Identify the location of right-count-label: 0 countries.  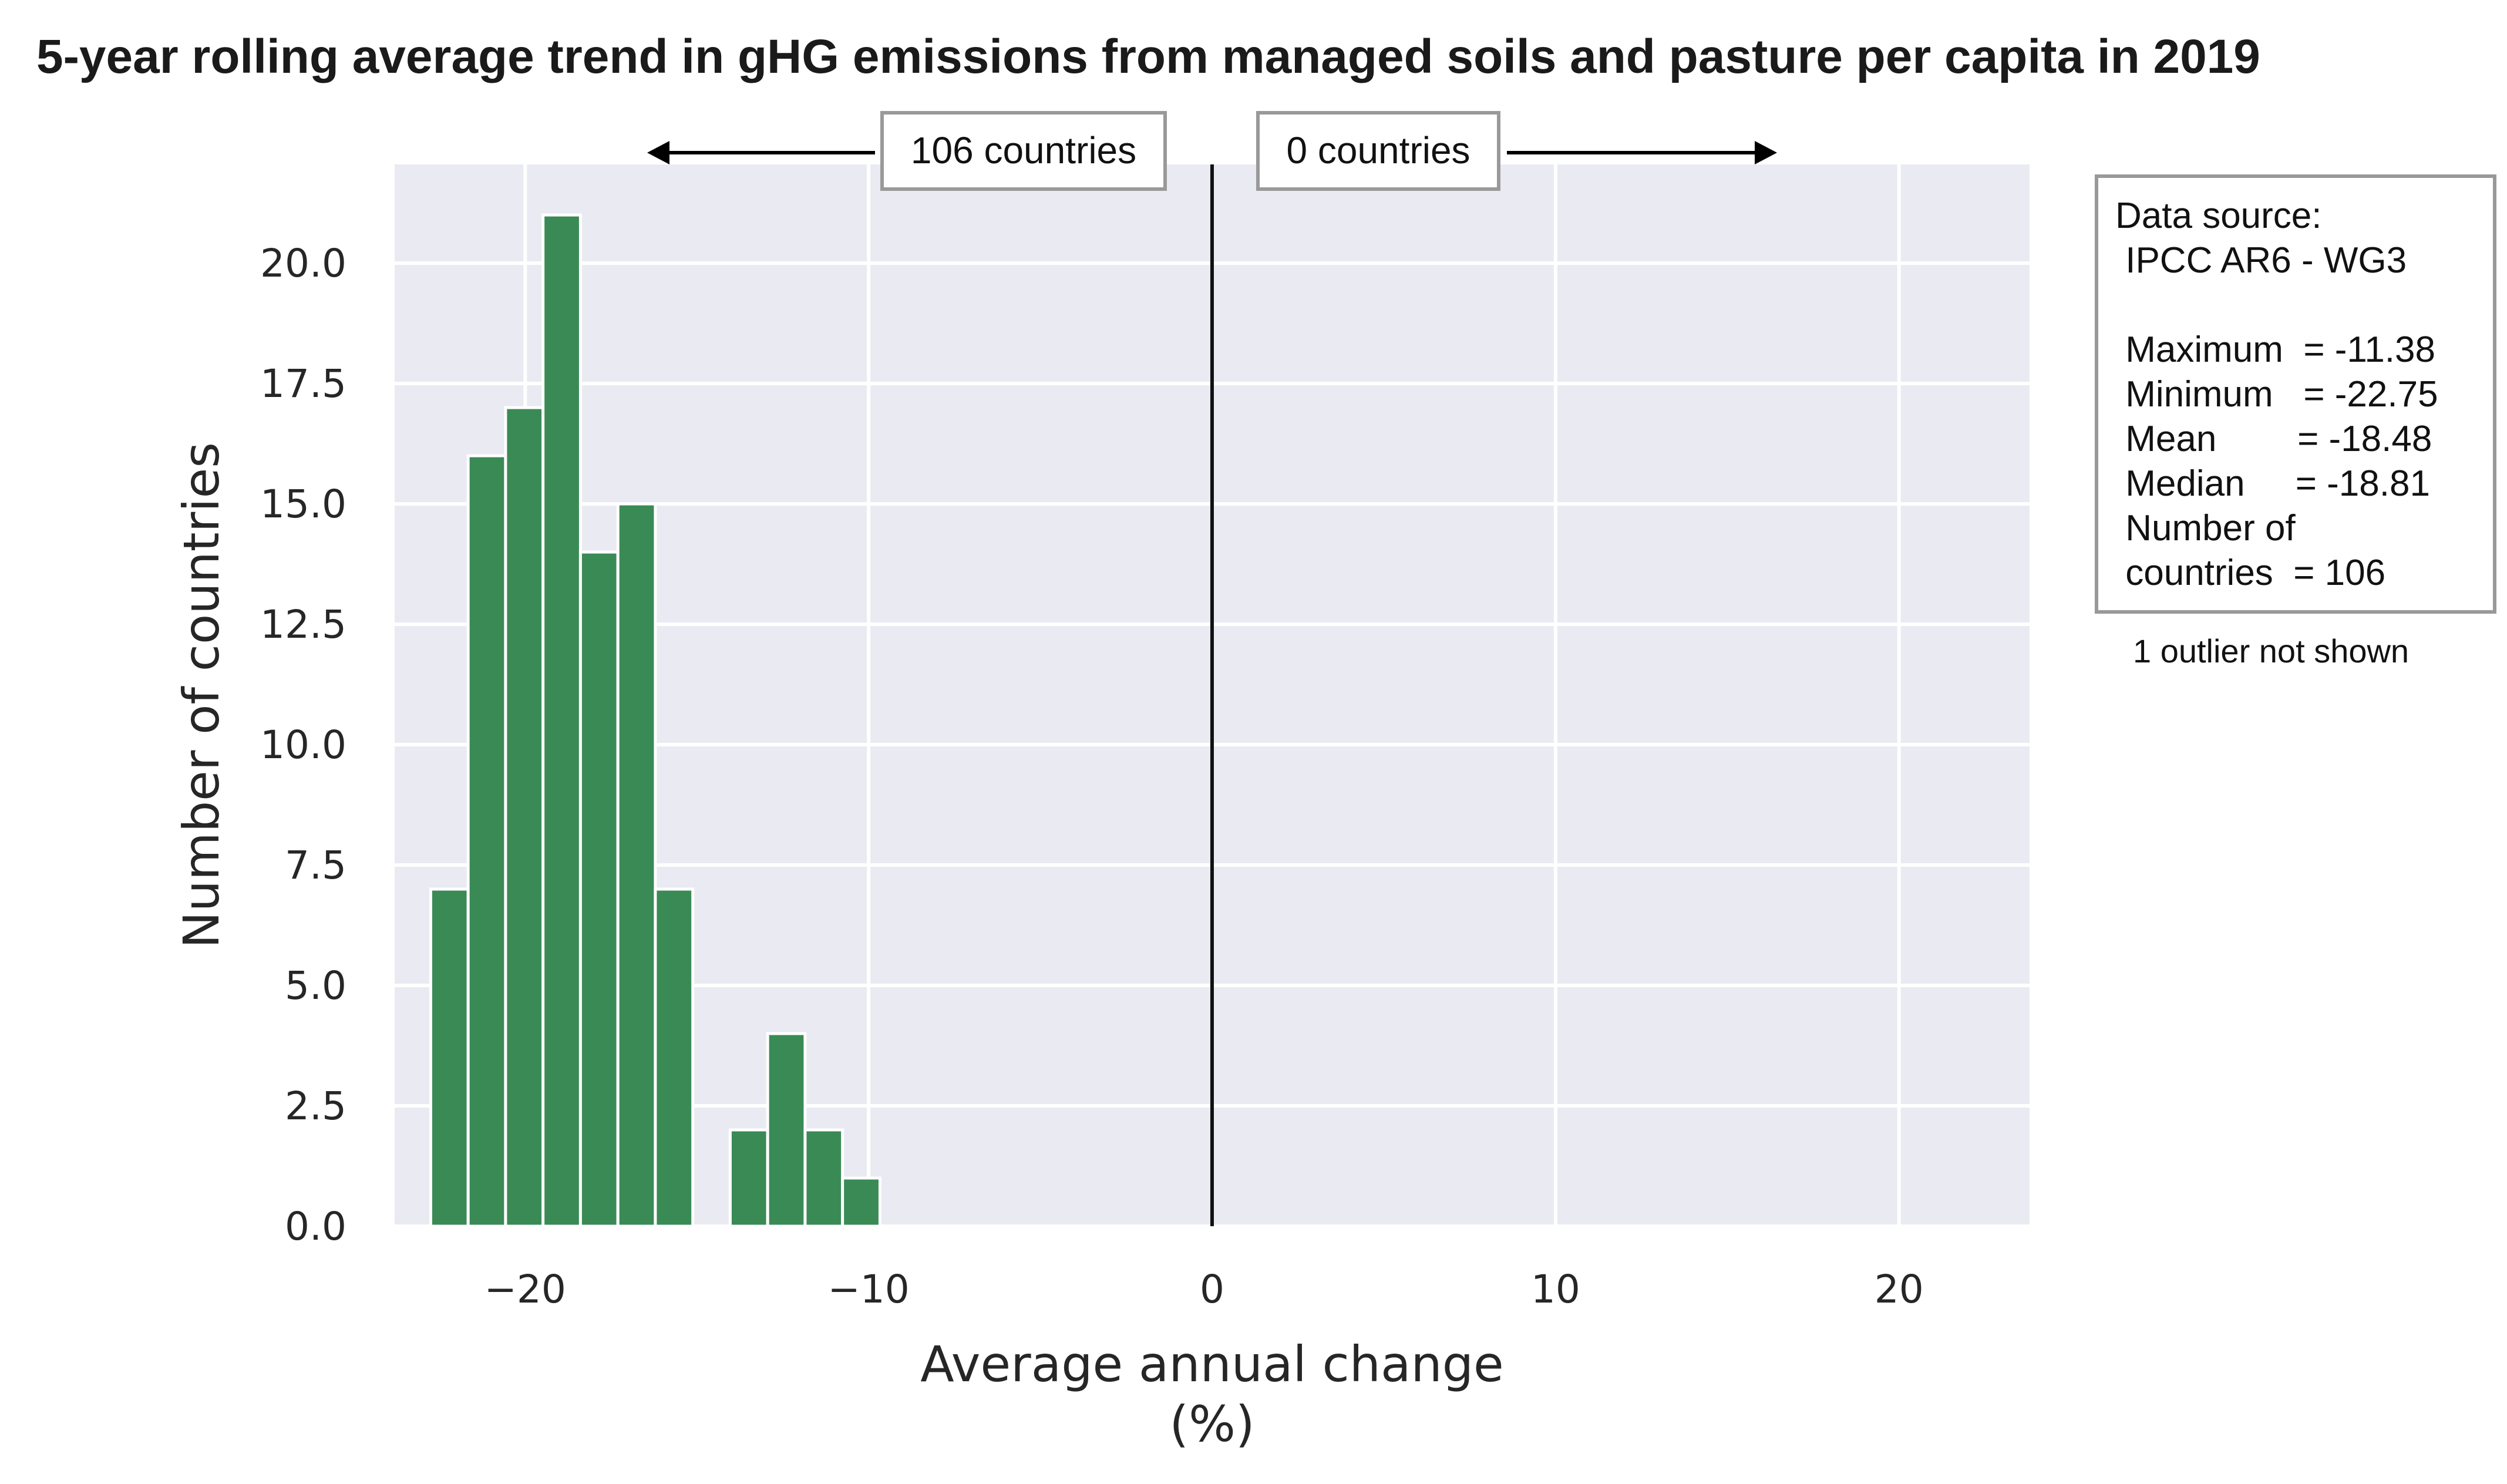
(1378, 150).